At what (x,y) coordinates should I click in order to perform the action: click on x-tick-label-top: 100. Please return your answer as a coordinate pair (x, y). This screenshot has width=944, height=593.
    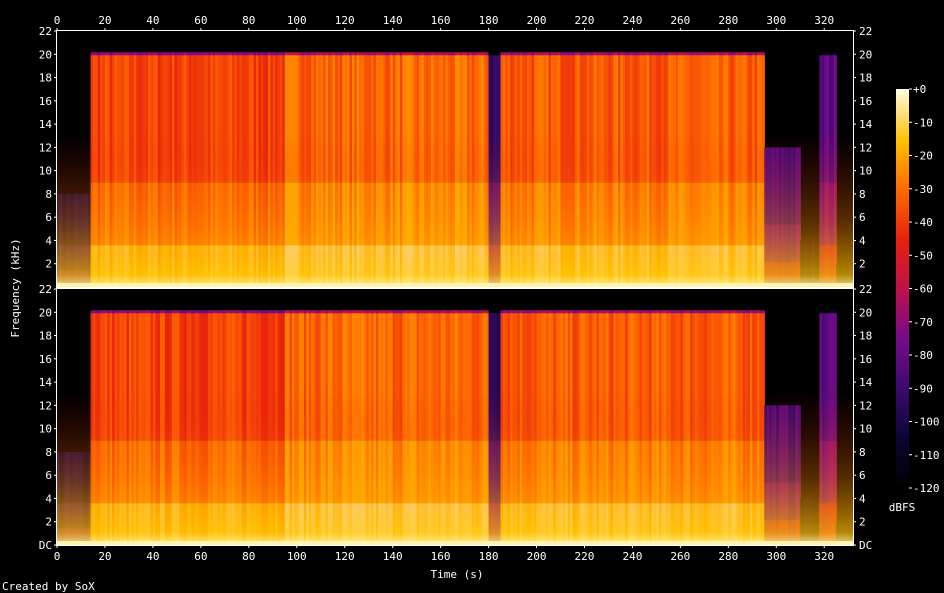
    Looking at the image, I should click on (297, 20).